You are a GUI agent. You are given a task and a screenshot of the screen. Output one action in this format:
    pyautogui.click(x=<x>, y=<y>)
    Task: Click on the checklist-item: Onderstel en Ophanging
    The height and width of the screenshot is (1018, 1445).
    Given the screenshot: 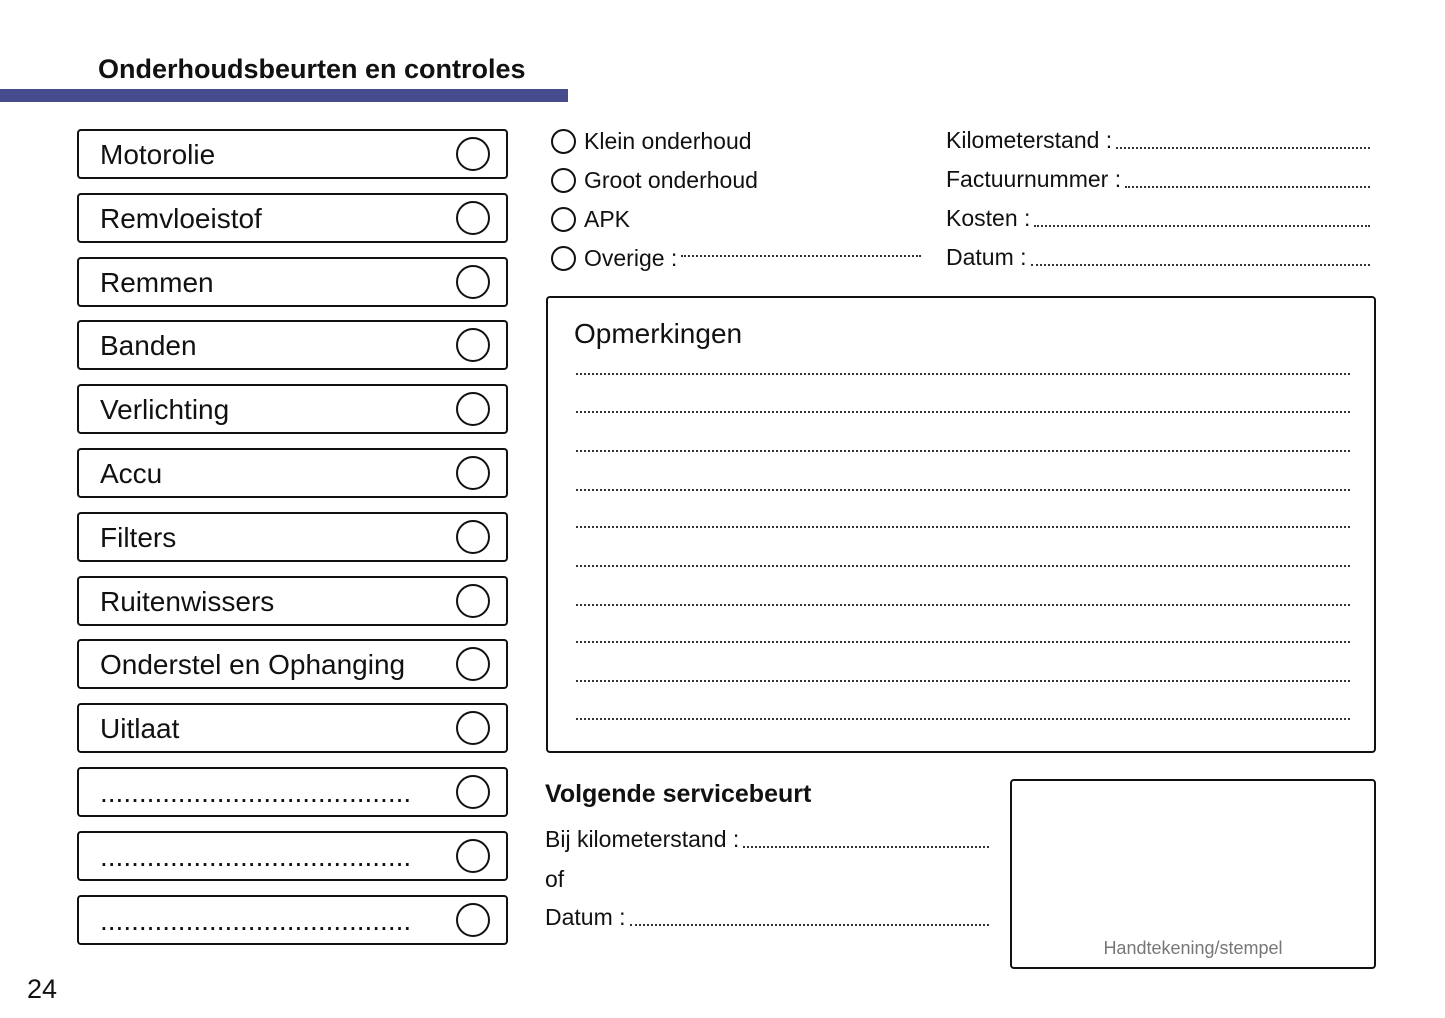 What is the action you would take?
    pyautogui.click(x=292, y=664)
    